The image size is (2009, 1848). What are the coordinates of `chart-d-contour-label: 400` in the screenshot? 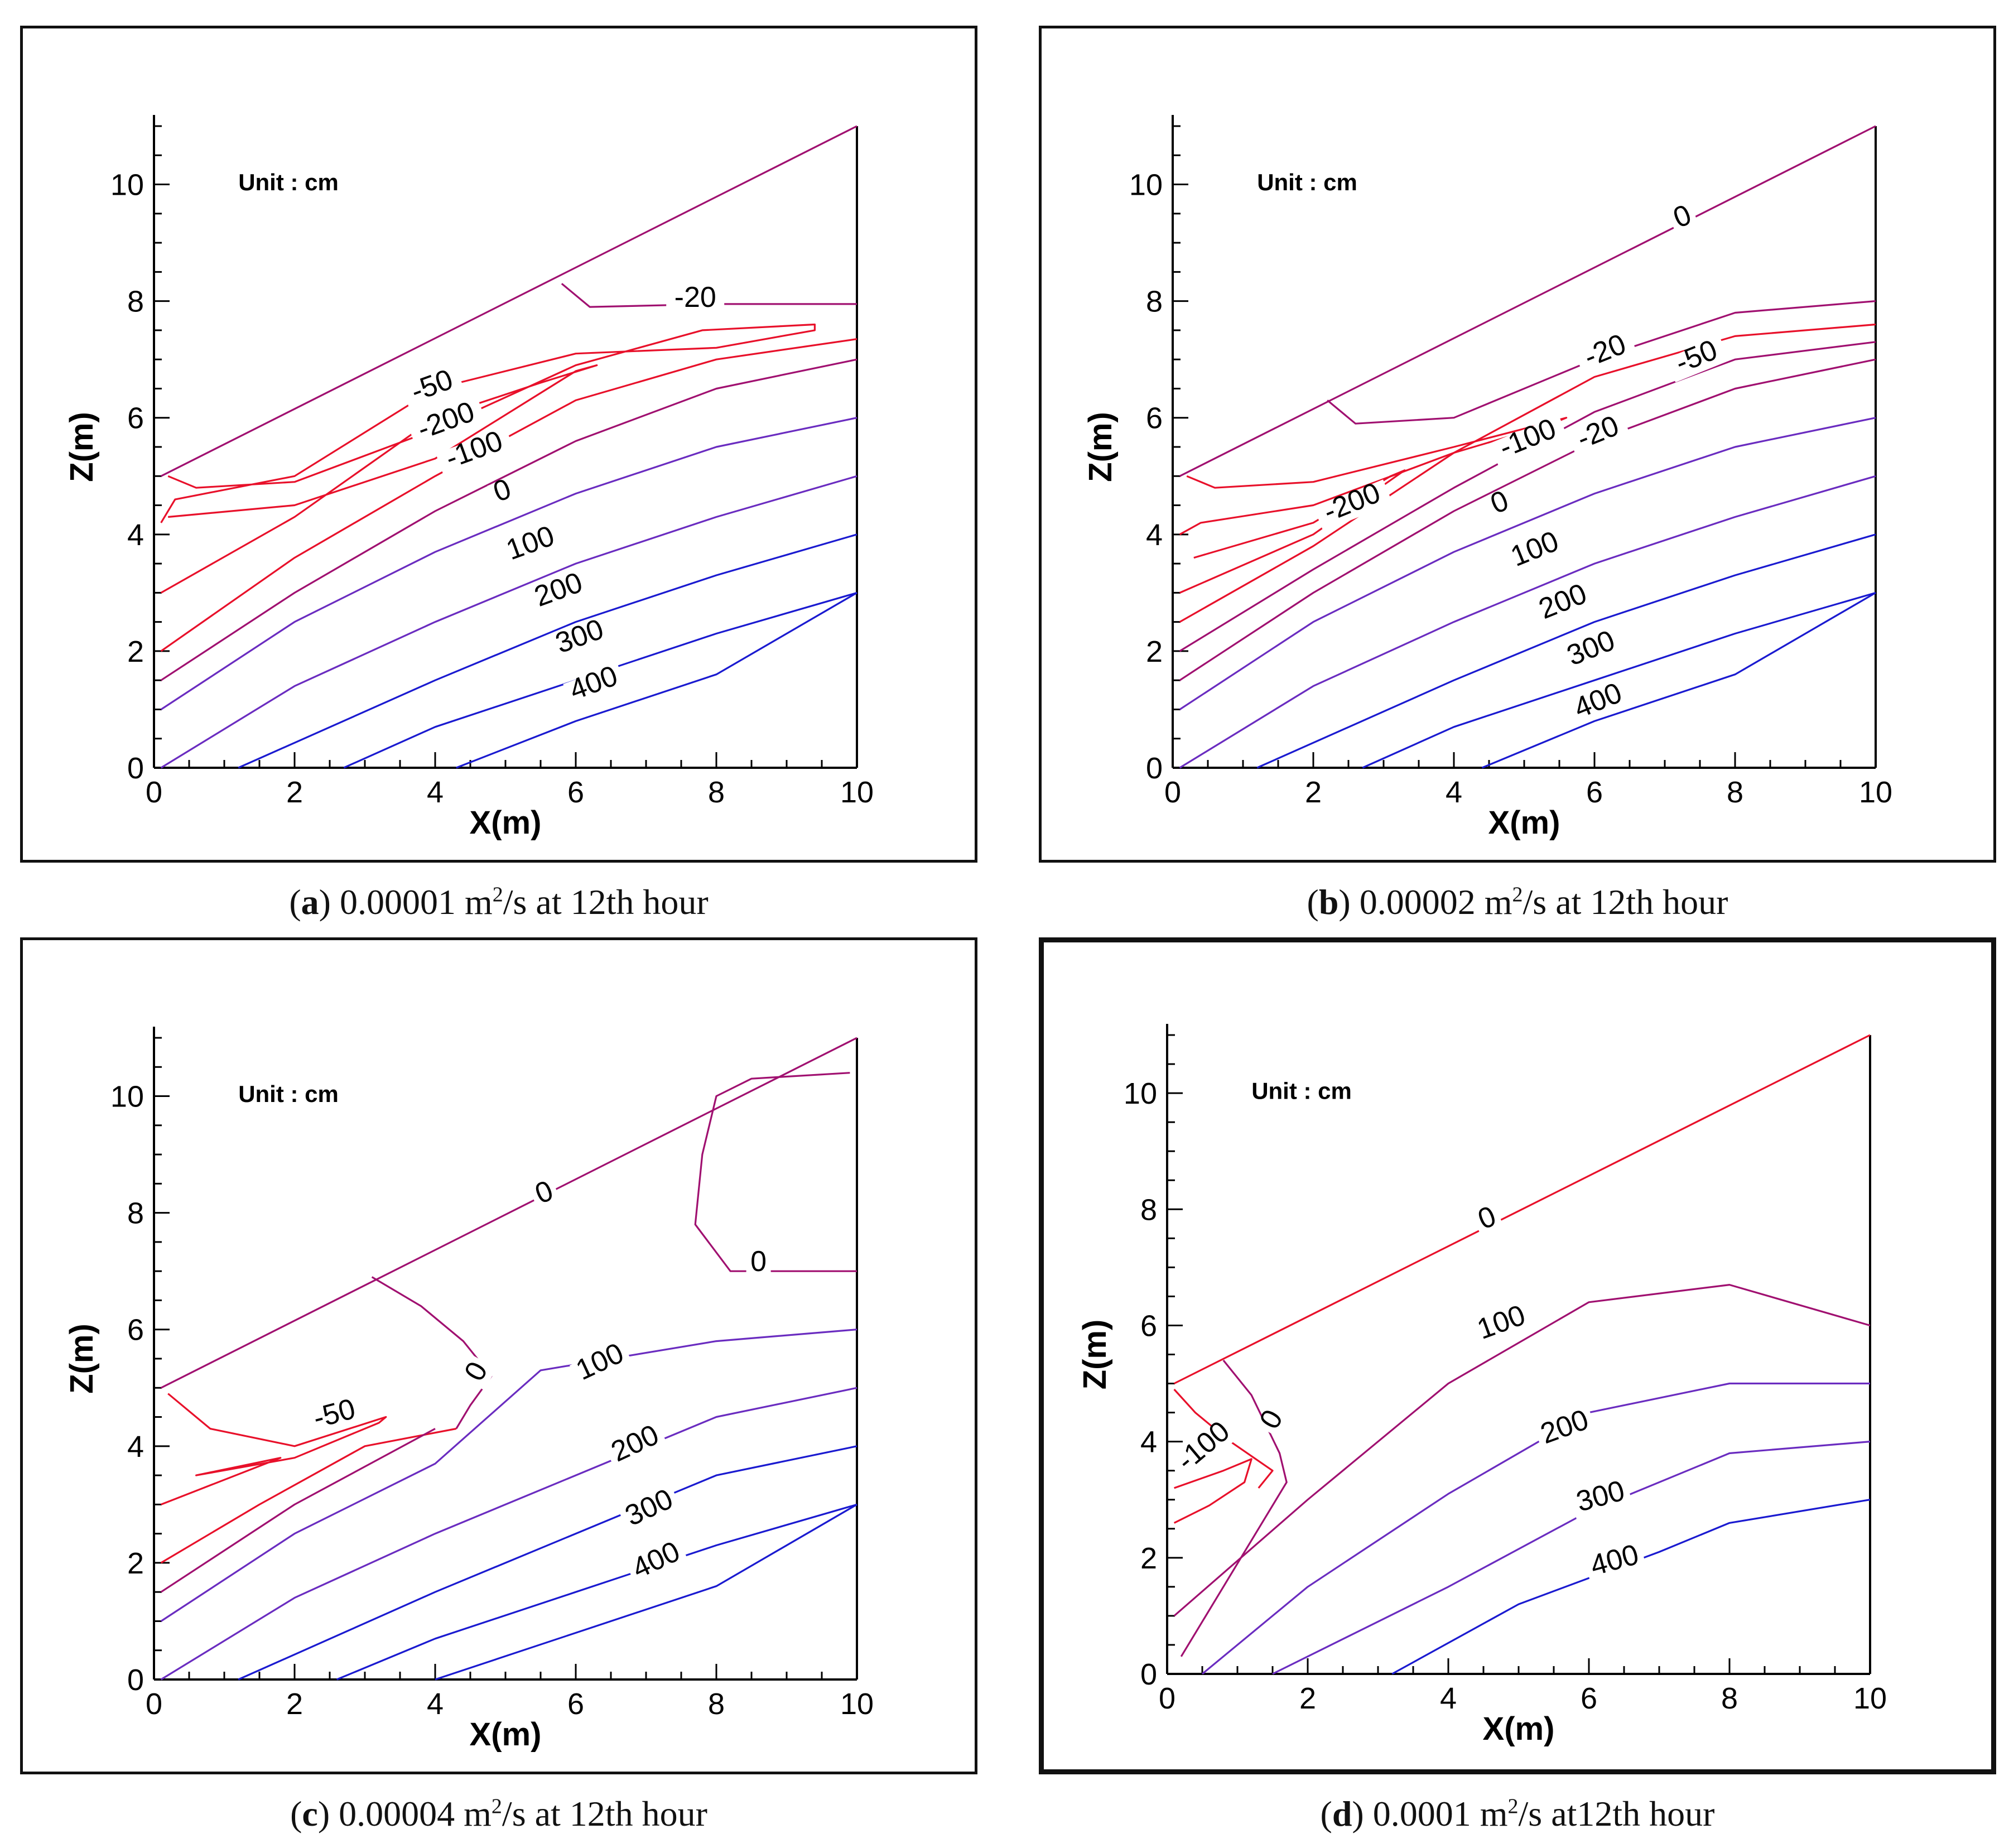 It's located at (1615, 1561).